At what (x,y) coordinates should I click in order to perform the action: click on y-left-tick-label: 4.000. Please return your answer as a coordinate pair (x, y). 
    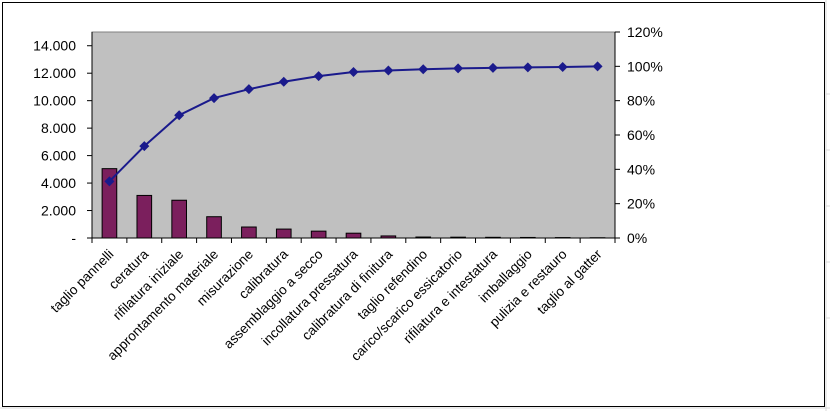
    Looking at the image, I should click on (58, 183).